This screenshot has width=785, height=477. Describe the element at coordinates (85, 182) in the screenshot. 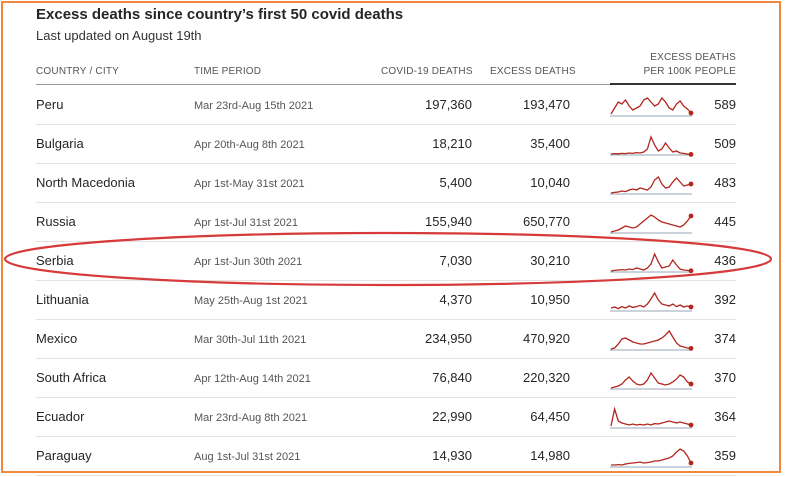

I see `country-cell: North Macedonia` at that location.